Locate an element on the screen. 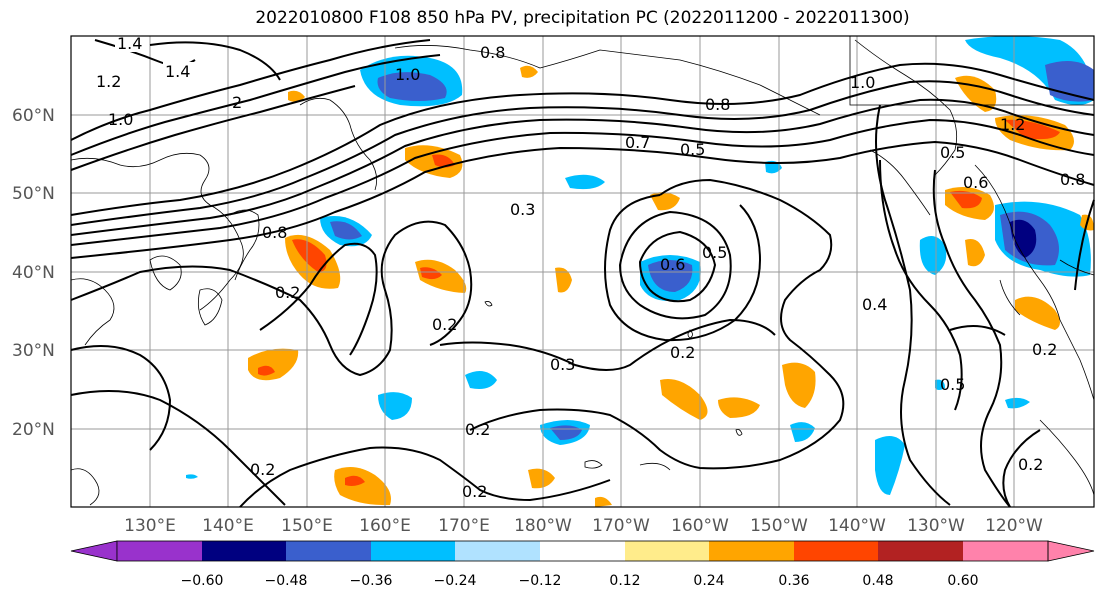 Image resolution: width=1105 pixels, height=601 pixels. lat-label-40n: 40°N is located at coordinates (33, 273).